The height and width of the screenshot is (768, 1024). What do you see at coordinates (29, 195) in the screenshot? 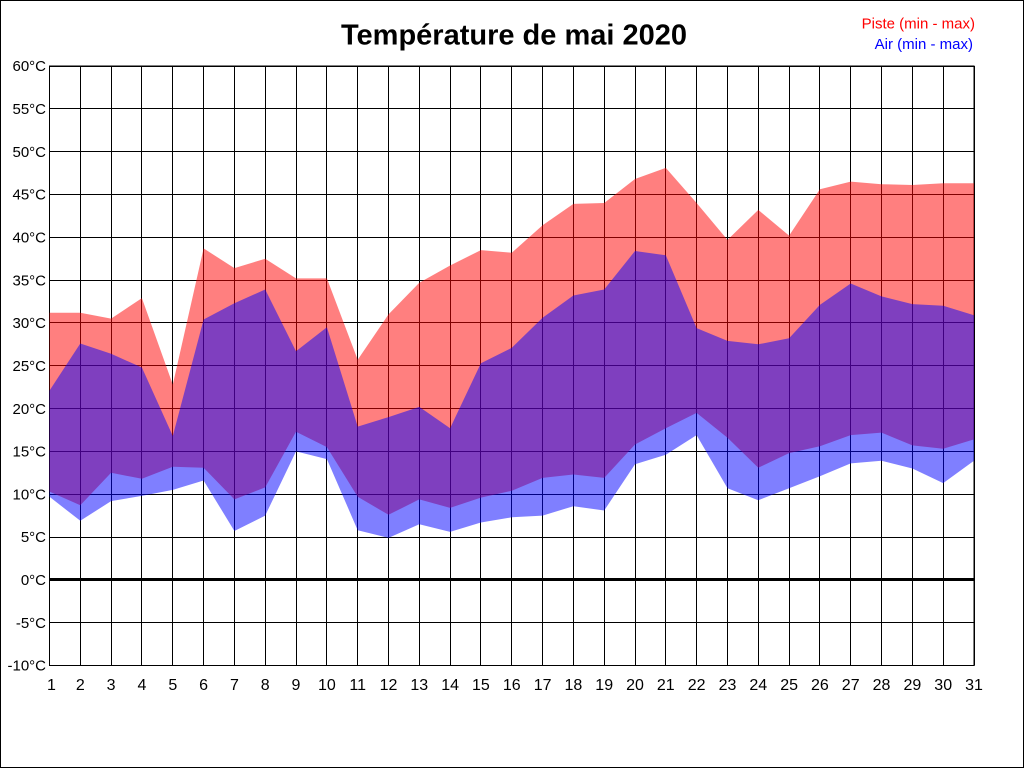
I see `svg-text: 45°C` at bounding box center [29, 195].